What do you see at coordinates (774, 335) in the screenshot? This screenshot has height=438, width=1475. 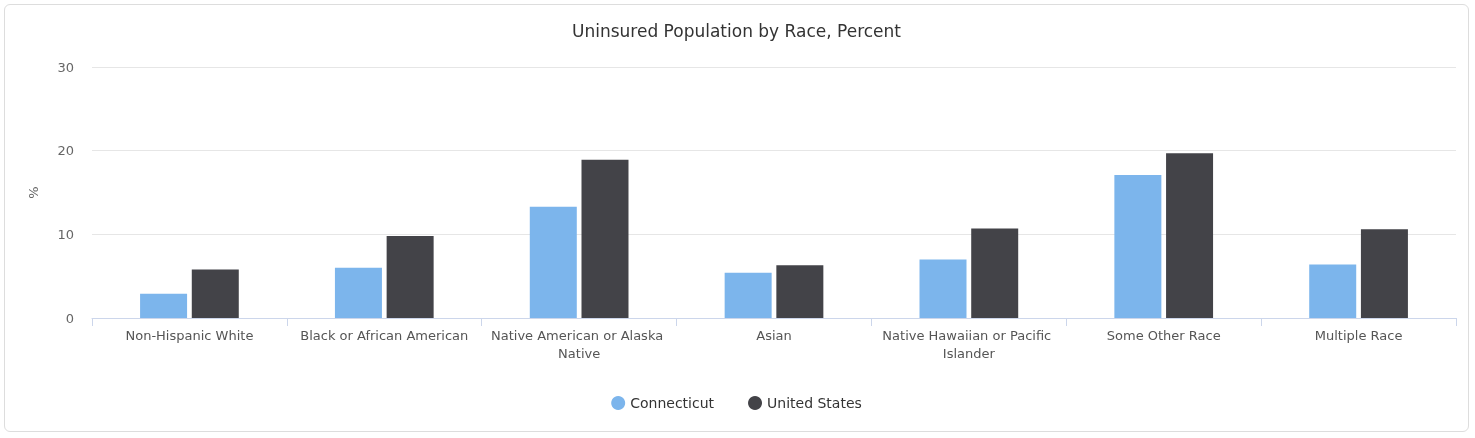 I see `x-tick-label: Asian` at bounding box center [774, 335].